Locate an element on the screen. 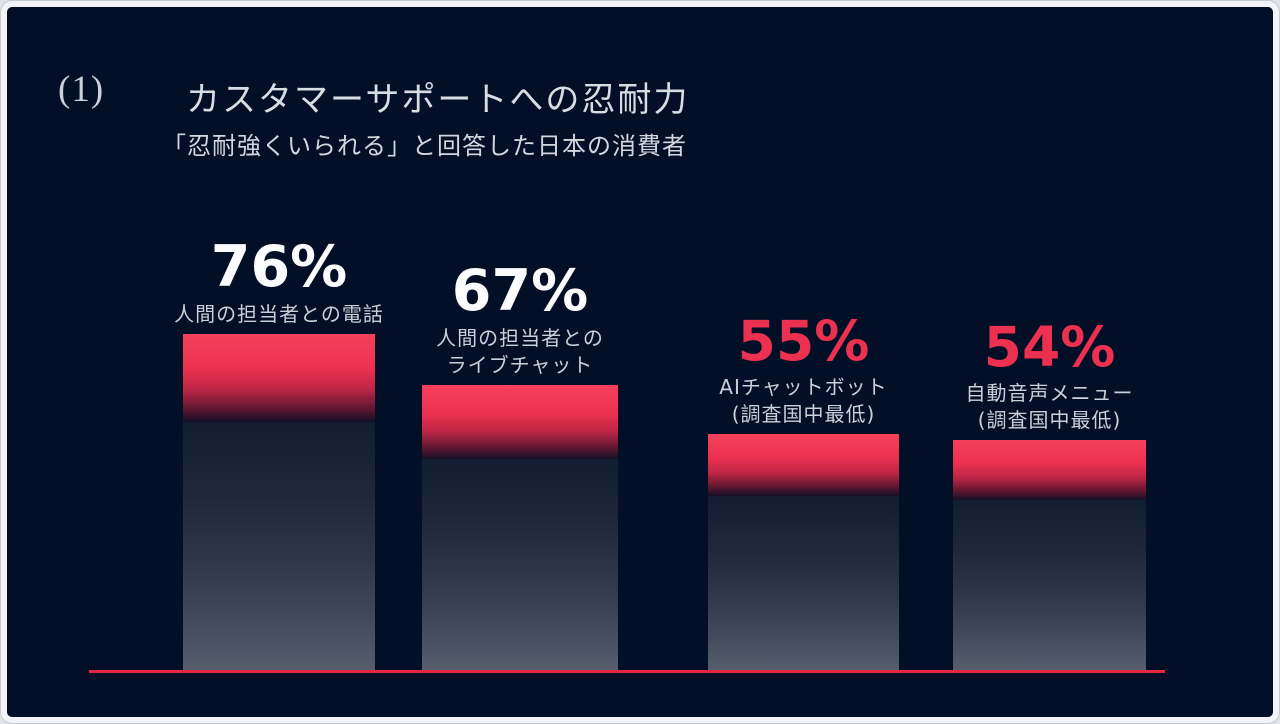 This screenshot has width=1280, height=724. bar-category-label-line: 人間の担当者との is located at coordinates (520, 338).